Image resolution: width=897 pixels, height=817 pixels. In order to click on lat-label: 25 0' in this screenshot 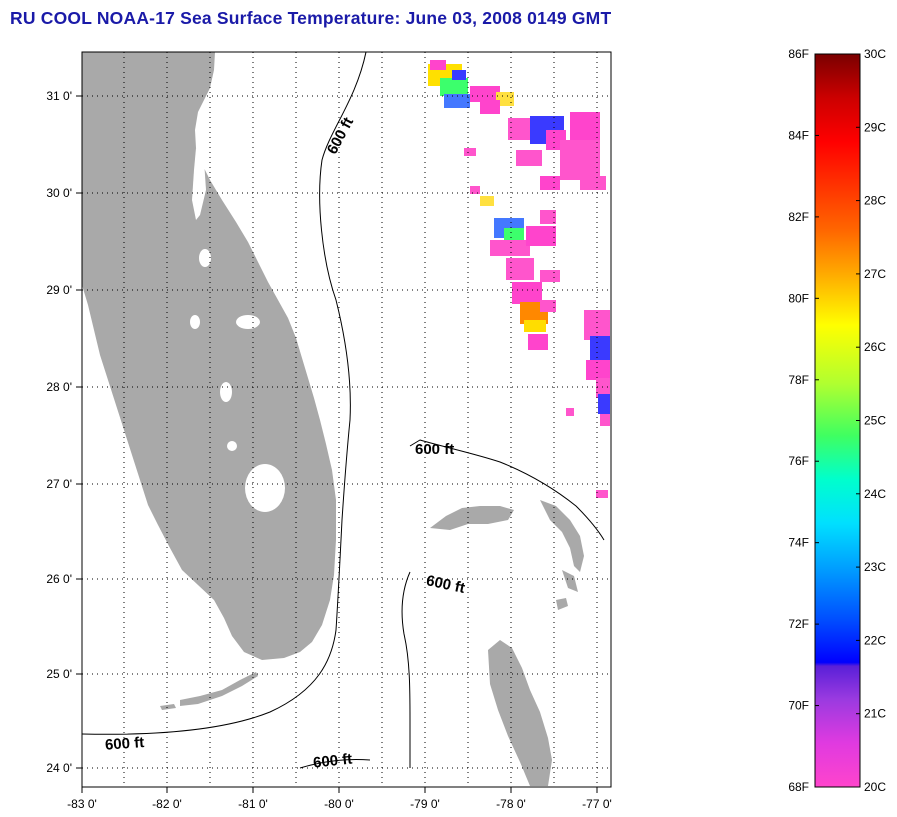, I will do `click(59, 674)`.